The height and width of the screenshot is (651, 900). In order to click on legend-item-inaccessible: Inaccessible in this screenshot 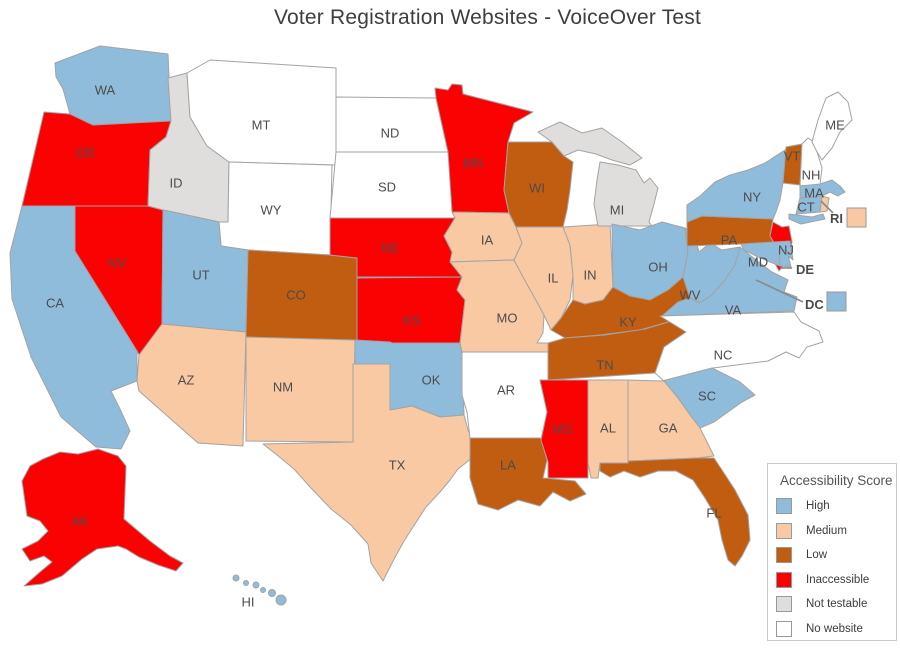, I will do `click(836, 579)`.